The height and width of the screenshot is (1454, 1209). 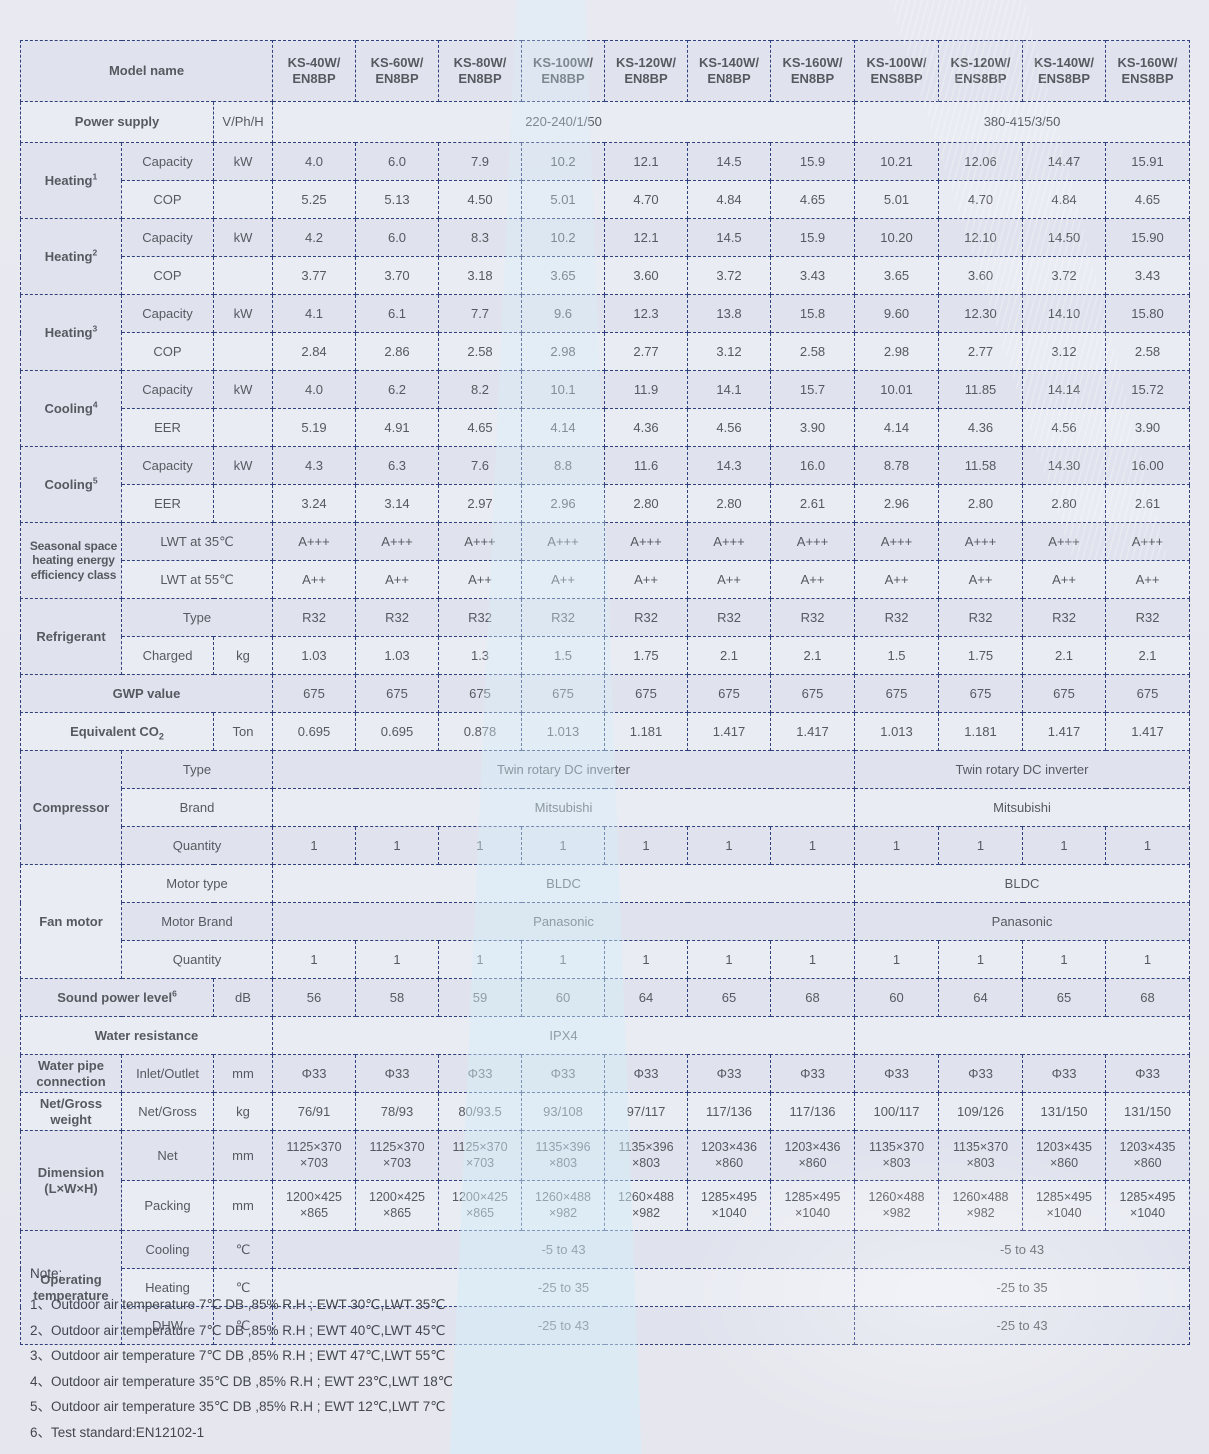 I want to click on merged-value-cell: 220-240/1/50, so click(x=564, y=122).